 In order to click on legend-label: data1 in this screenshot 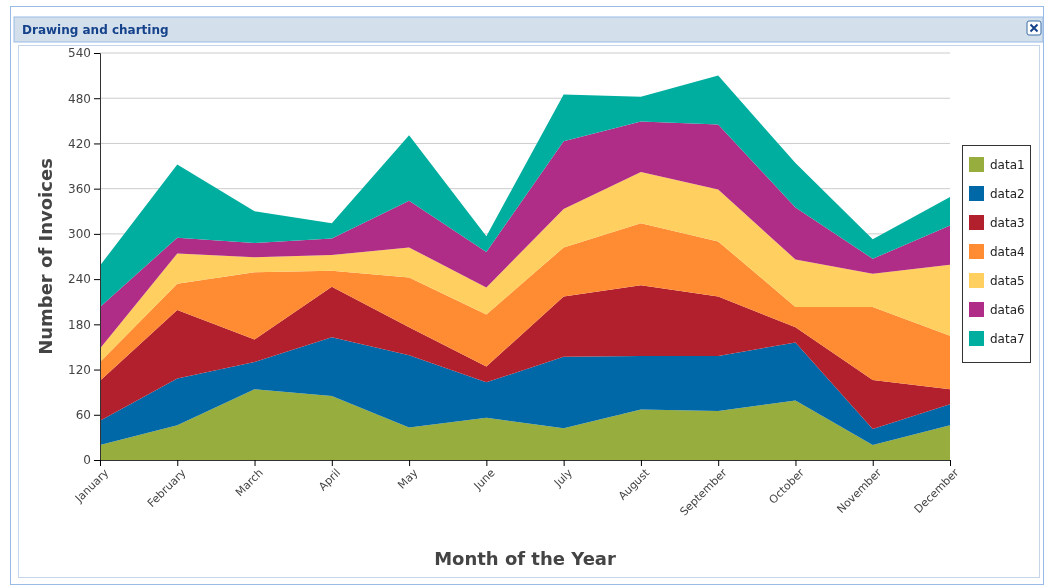, I will do `click(1007, 165)`.